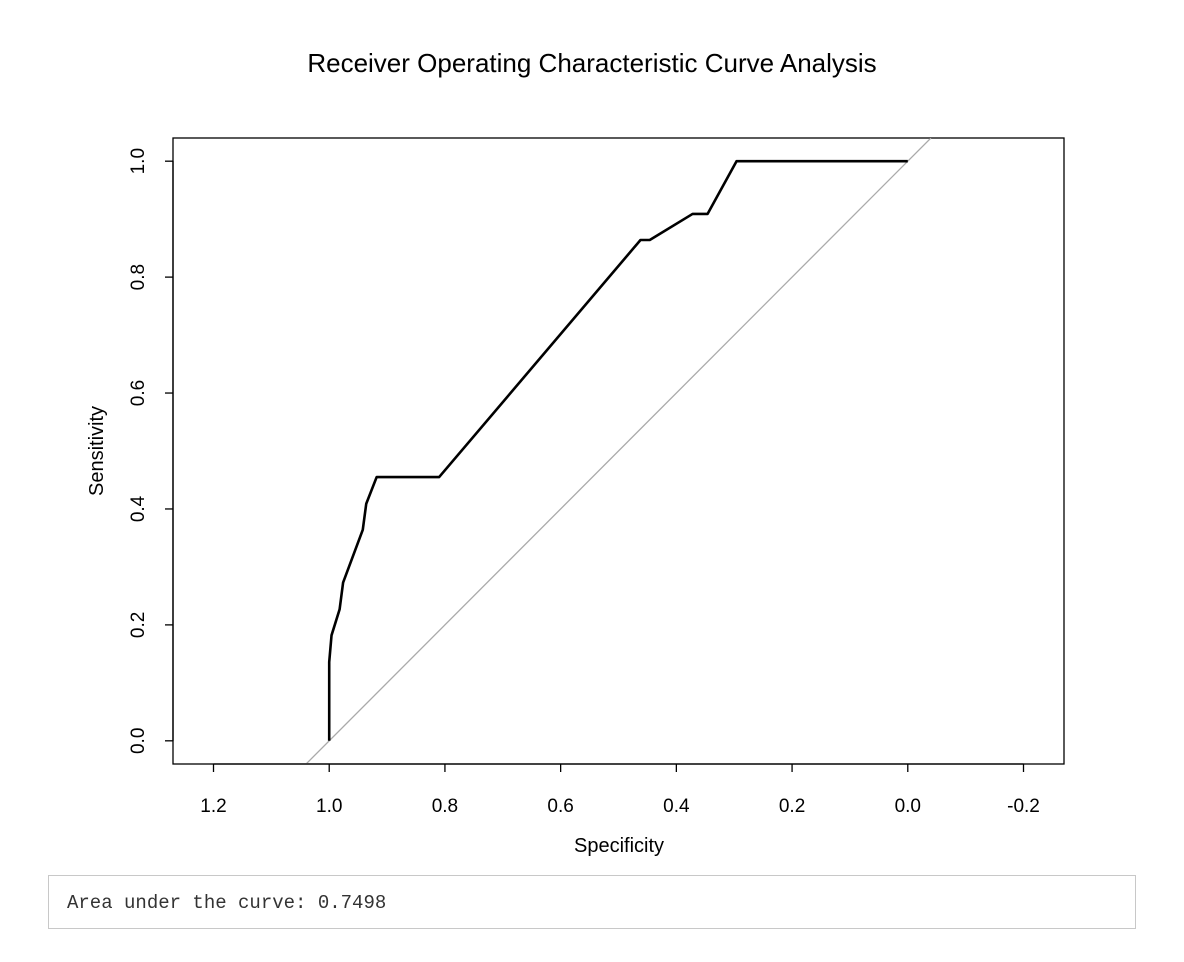 The height and width of the screenshot is (962, 1184). Describe the element at coordinates (138, 508) in the screenshot. I see `y-tick-label: 0.4` at that location.